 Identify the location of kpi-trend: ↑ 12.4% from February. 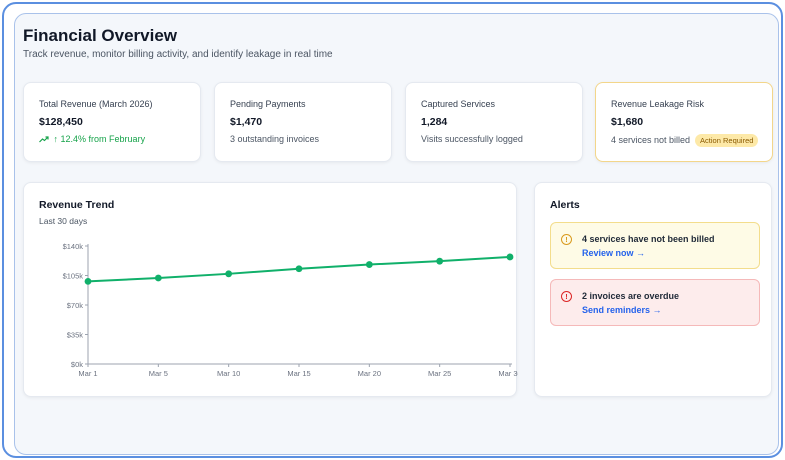
(92, 139).